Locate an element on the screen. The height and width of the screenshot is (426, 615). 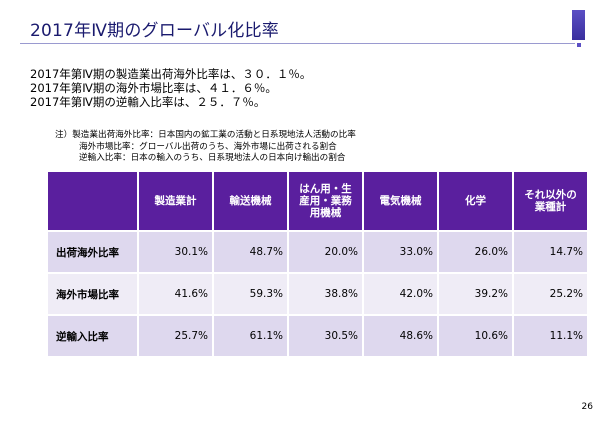
table-cell: 20.0% is located at coordinates (326, 252).